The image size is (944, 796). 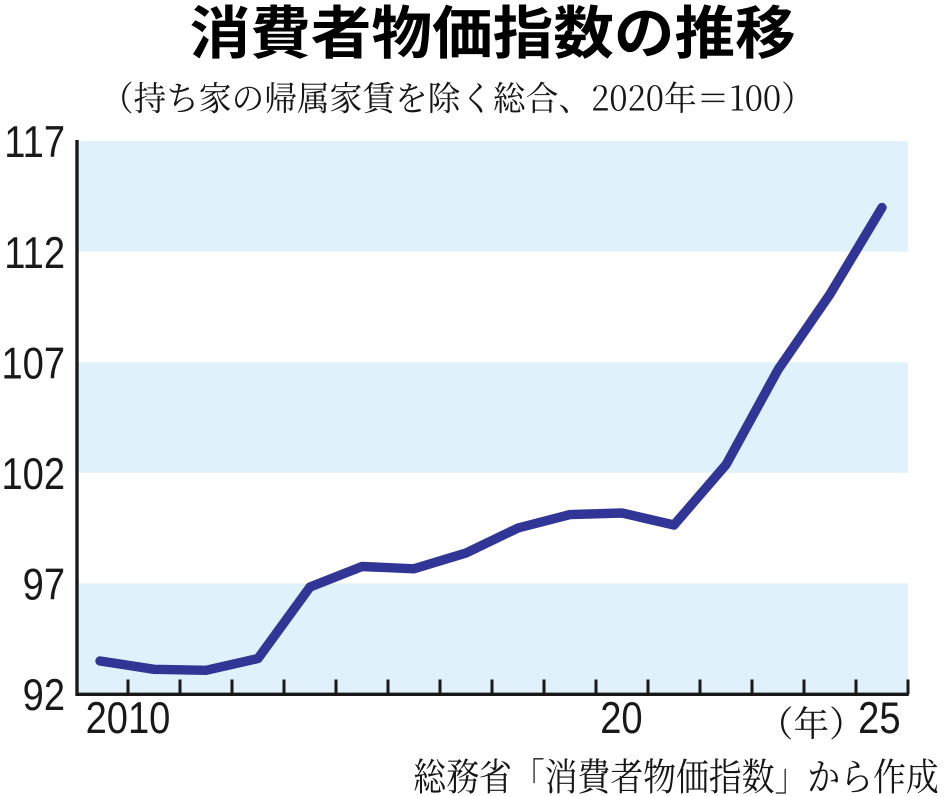 What do you see at coordinates (33, 363) in the screenshot?
I see `svg-text: 107` at bounding box center [33, 363].